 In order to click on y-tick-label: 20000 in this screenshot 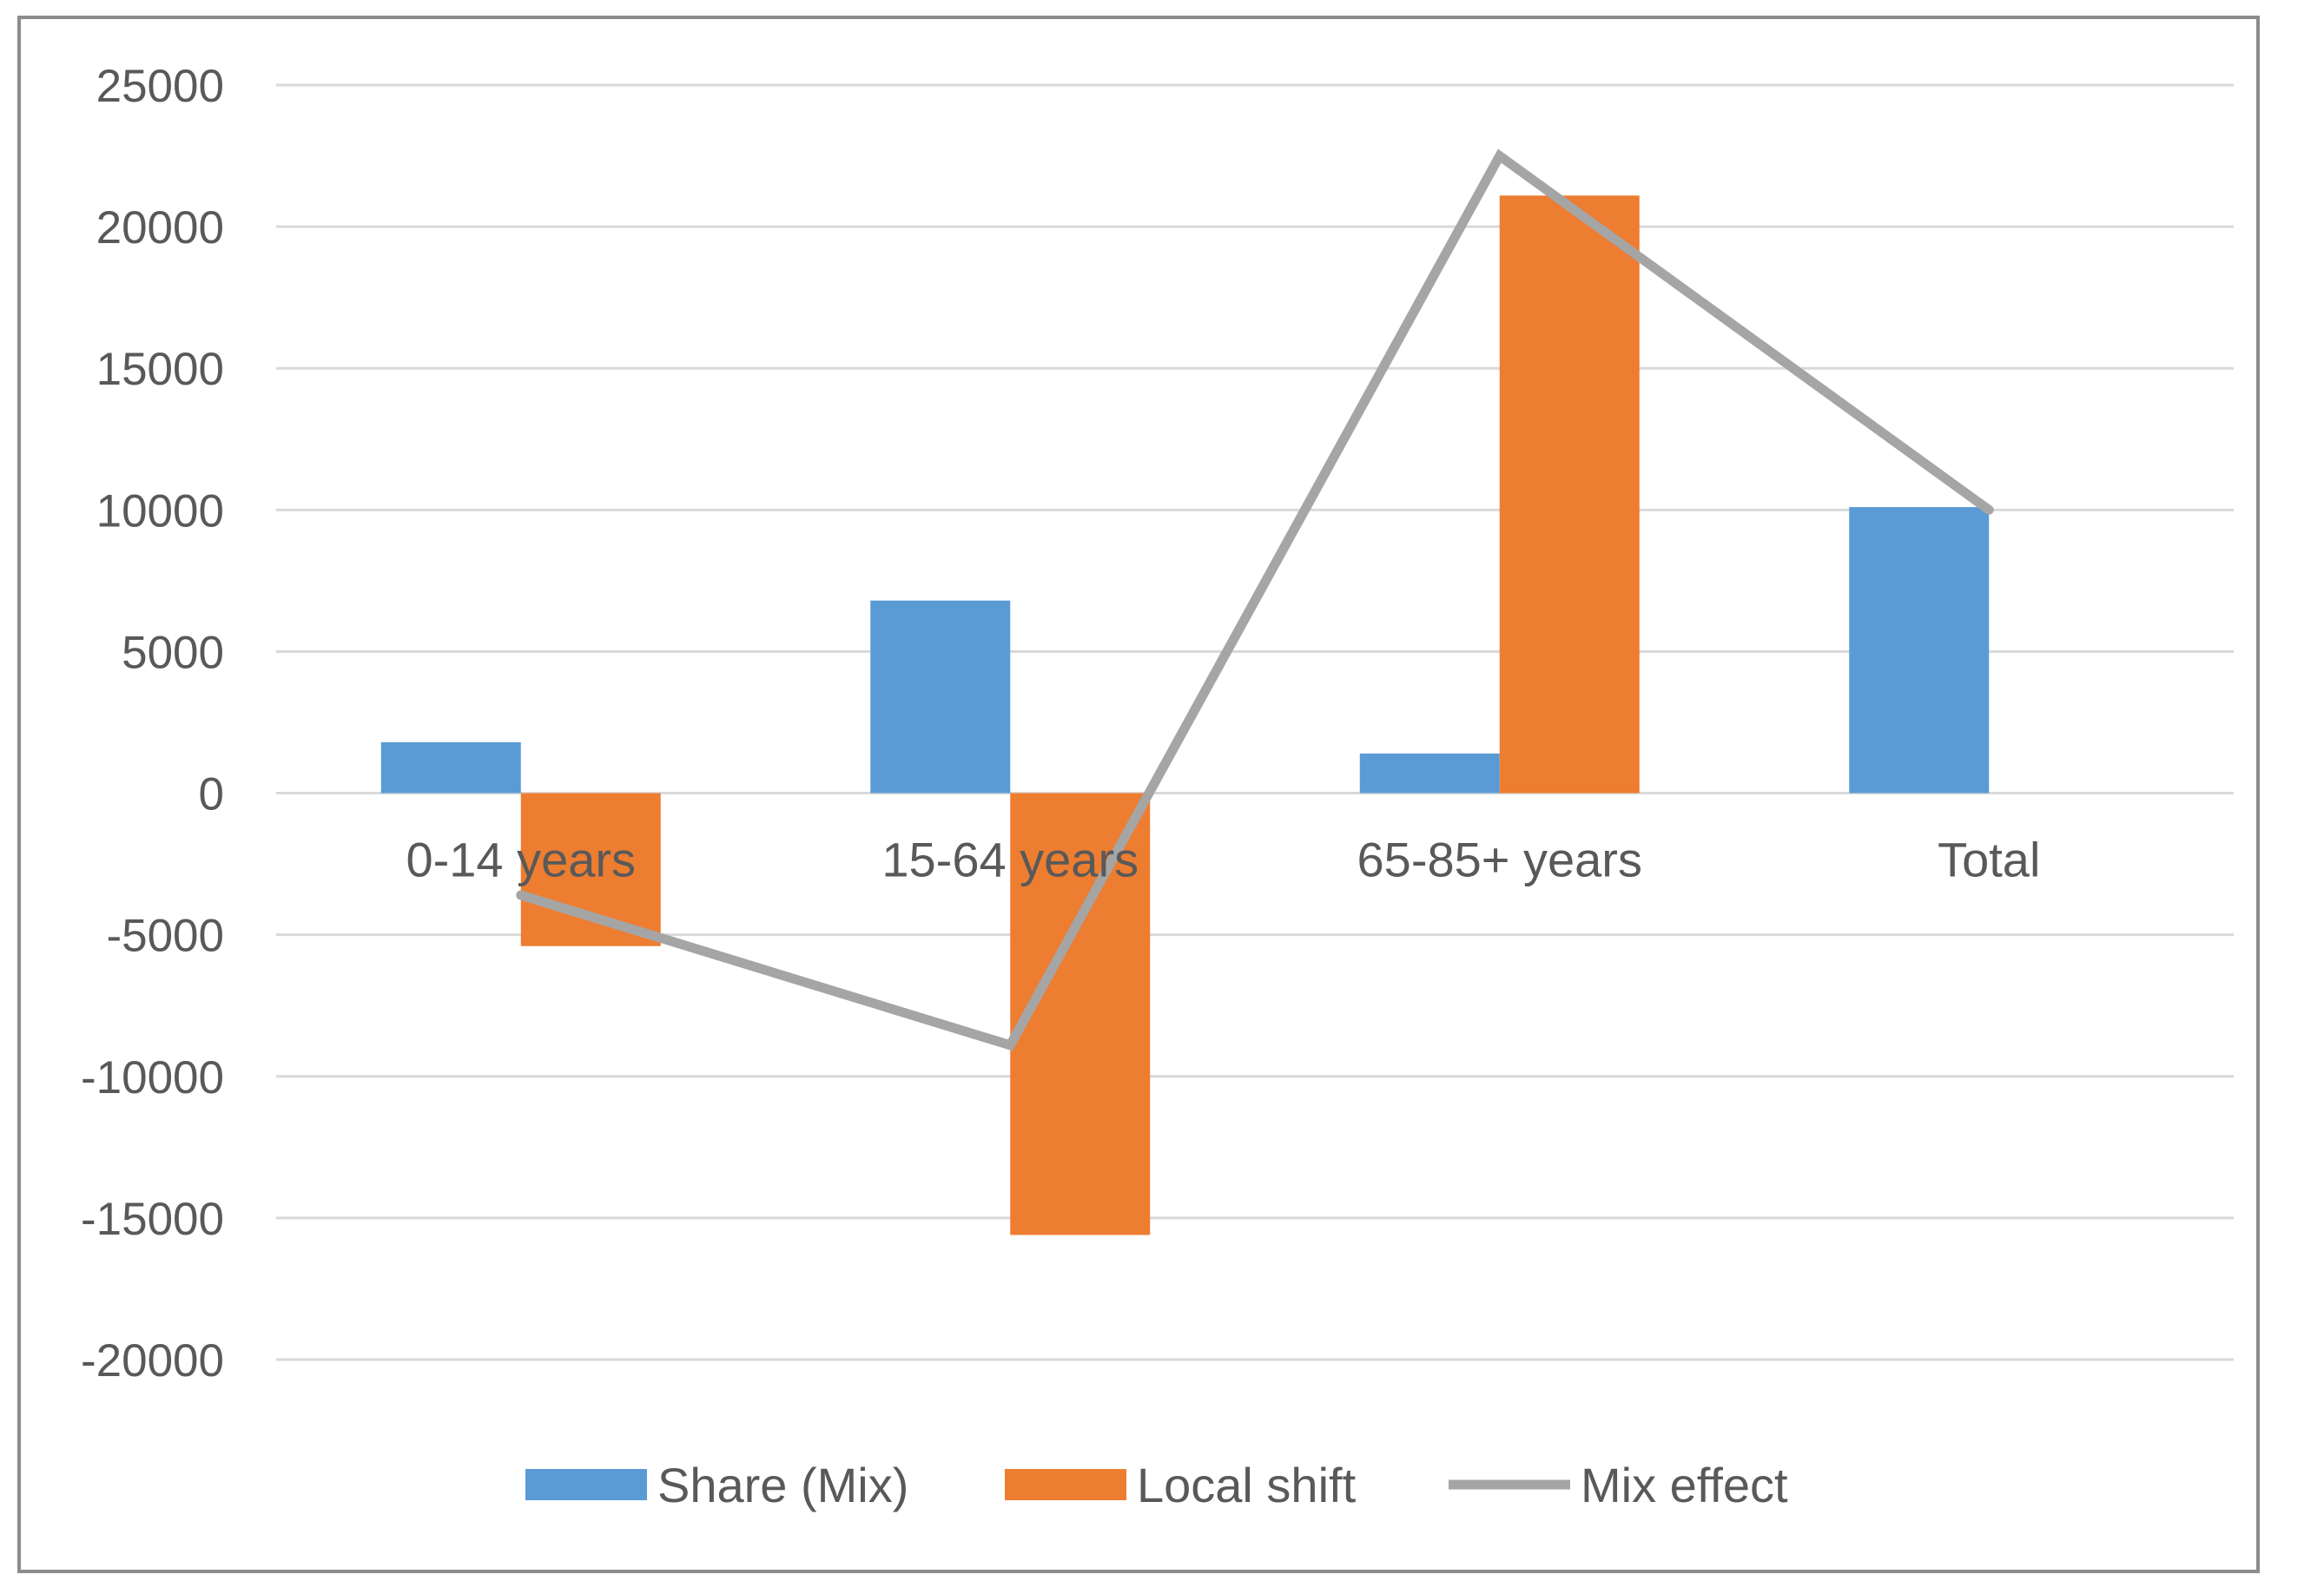, I will do `click(160, 228)`.